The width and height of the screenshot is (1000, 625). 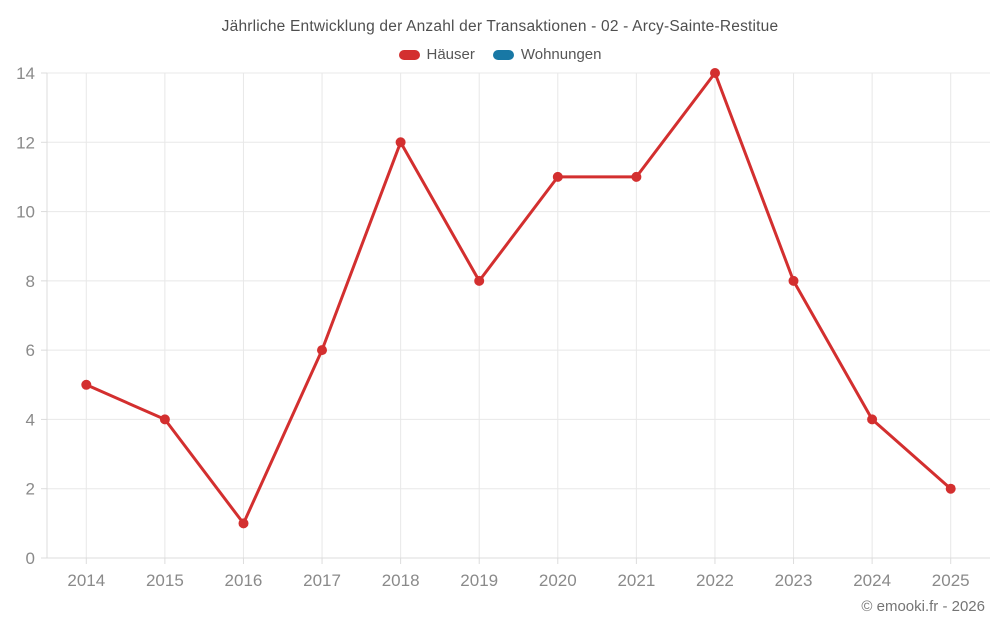 I want to click on wohnungen-series-swatch-icon, so click(x=503, y=54).